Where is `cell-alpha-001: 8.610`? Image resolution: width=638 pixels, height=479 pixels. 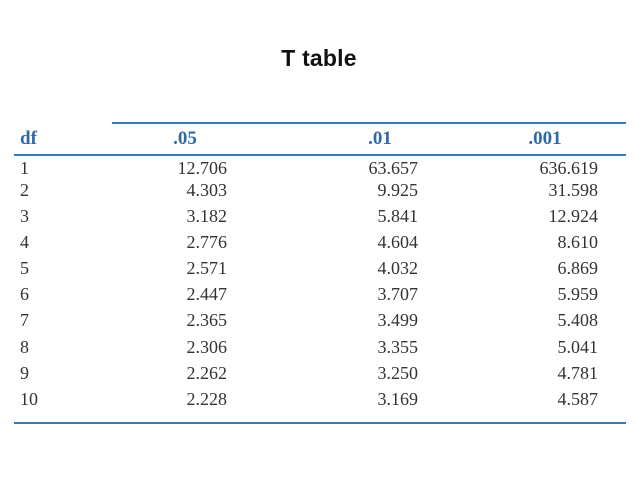 cell-alpha-001: 8.610 is located at coordinates (578, 242).